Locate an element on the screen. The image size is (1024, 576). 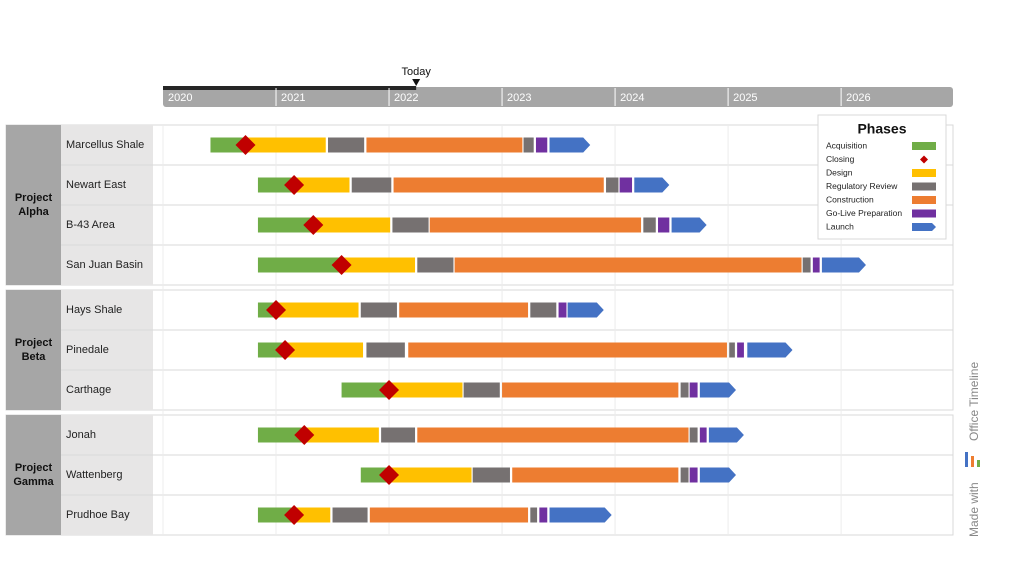
group-label: Project Gamma is located at coordinates (33, 475).